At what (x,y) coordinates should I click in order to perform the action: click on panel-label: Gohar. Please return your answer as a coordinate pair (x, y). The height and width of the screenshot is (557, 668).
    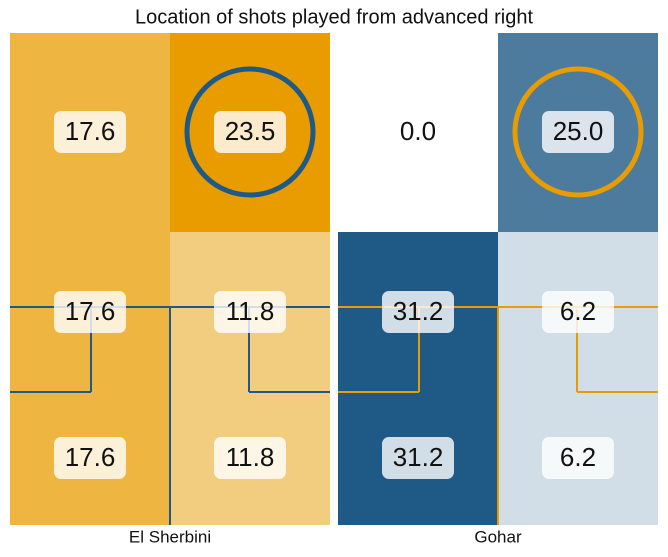
    Looking at the image, I should click on (498, 536).